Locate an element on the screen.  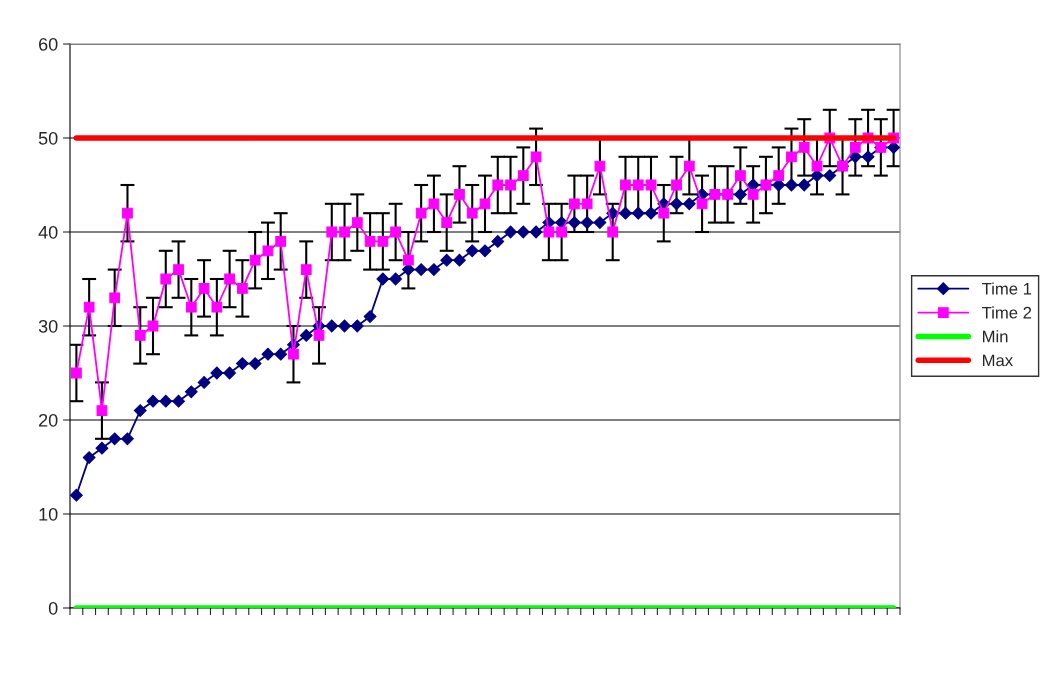
legend-label: Time 1 is located at coordinates (1007, 288).